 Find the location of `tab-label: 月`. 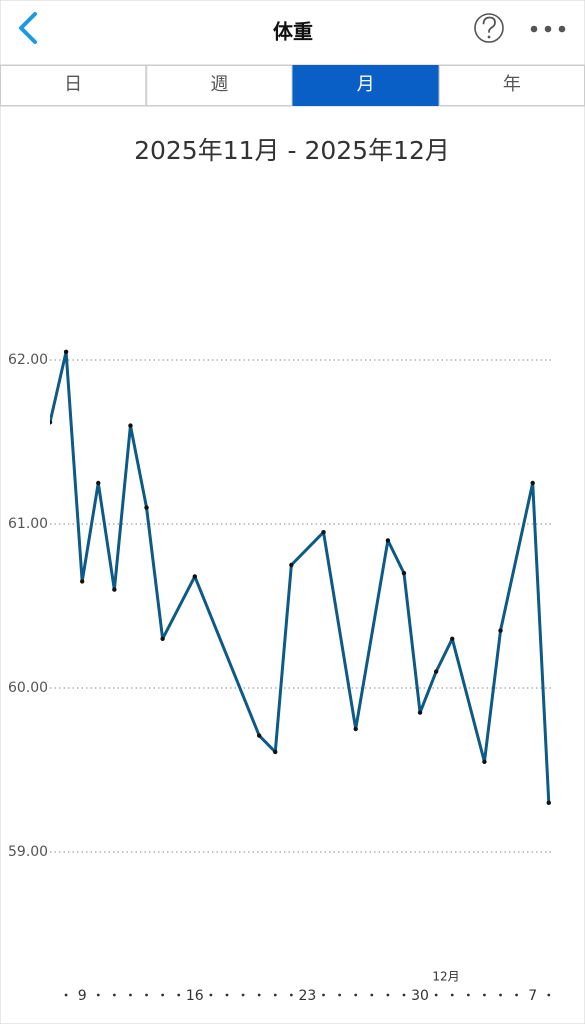

tab-label: 月 is located at coordinates (366, 84).